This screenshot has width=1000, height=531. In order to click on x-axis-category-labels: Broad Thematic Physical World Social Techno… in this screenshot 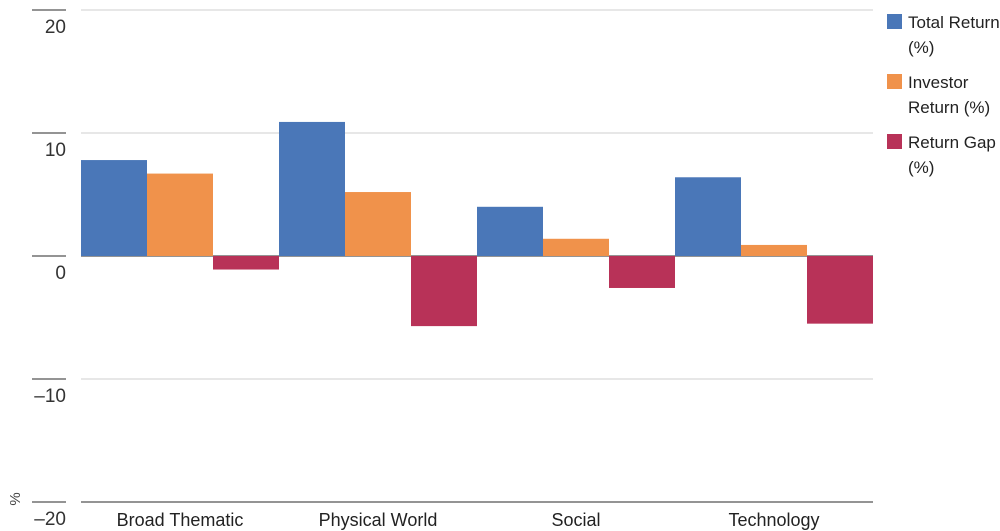, I will do `click(468, 520)`.